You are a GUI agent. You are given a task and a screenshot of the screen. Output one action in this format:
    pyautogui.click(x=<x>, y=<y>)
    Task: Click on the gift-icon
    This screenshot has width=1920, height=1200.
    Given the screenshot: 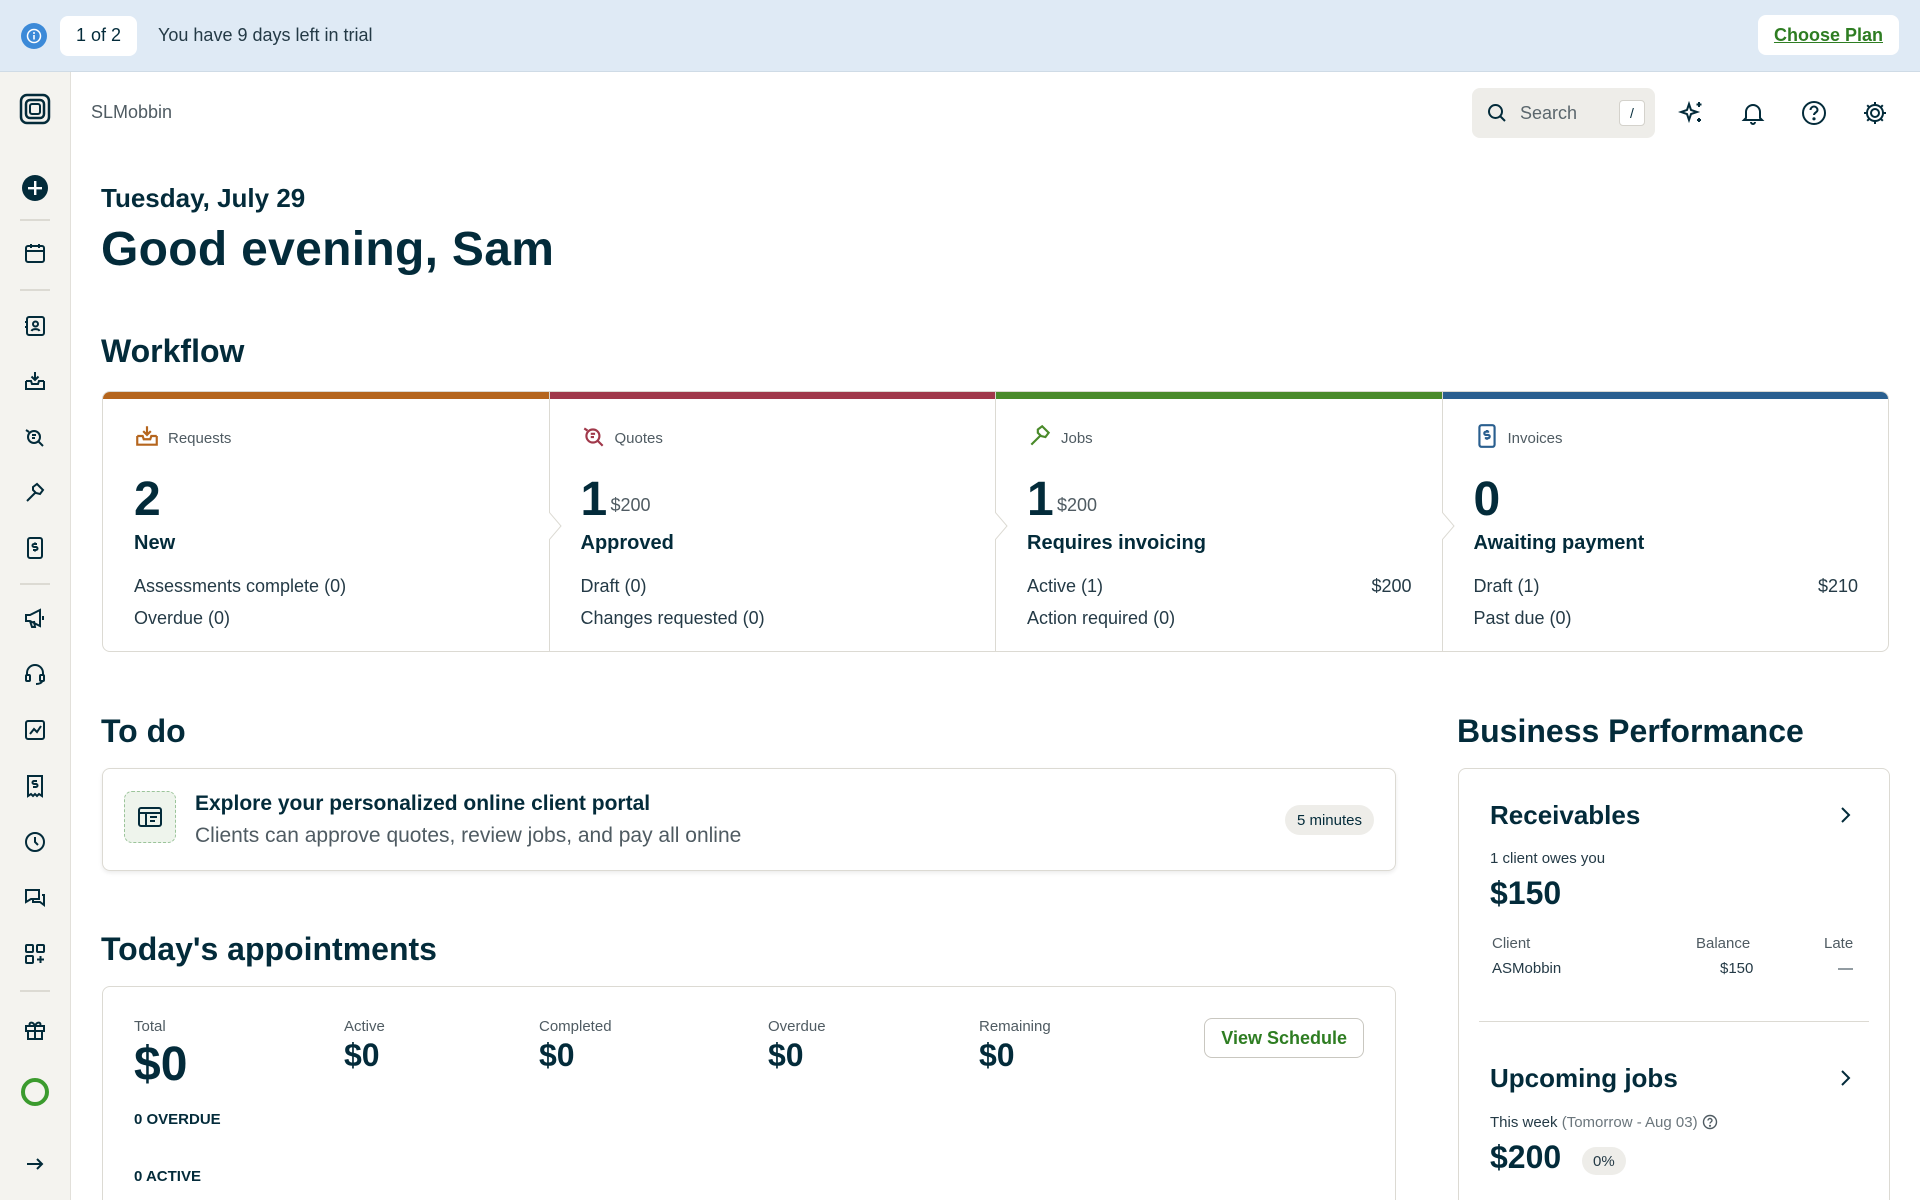 What is the action you would take?
    pyautogui.click(x=35, y=1030)
    